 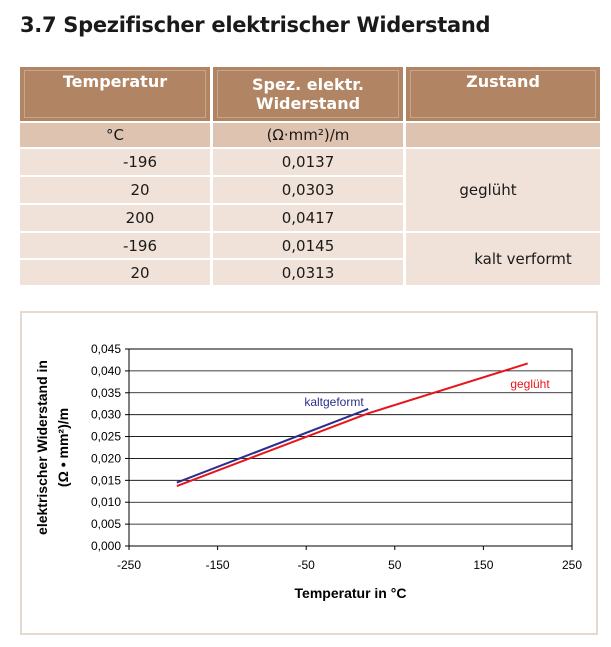 I want to click on unit-widerstand: (Ω·mm²)/m, so click(x=308, y=135).